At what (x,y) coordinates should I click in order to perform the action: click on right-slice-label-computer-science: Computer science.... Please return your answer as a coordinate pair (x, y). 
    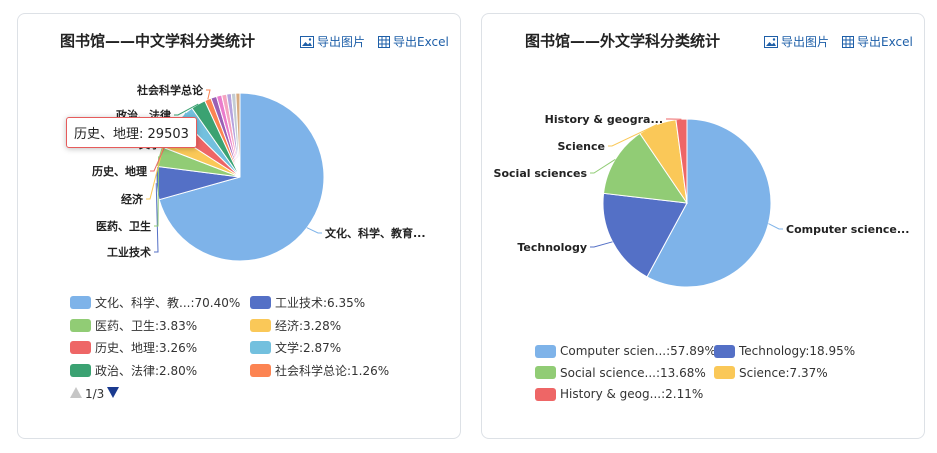
    Looking at the image, I should click on (847, 229).